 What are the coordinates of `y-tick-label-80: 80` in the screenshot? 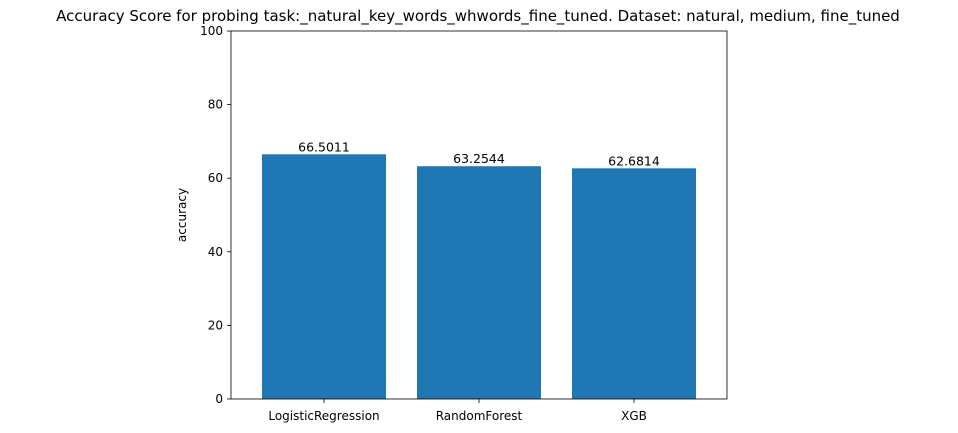 It's located at (215, 105).